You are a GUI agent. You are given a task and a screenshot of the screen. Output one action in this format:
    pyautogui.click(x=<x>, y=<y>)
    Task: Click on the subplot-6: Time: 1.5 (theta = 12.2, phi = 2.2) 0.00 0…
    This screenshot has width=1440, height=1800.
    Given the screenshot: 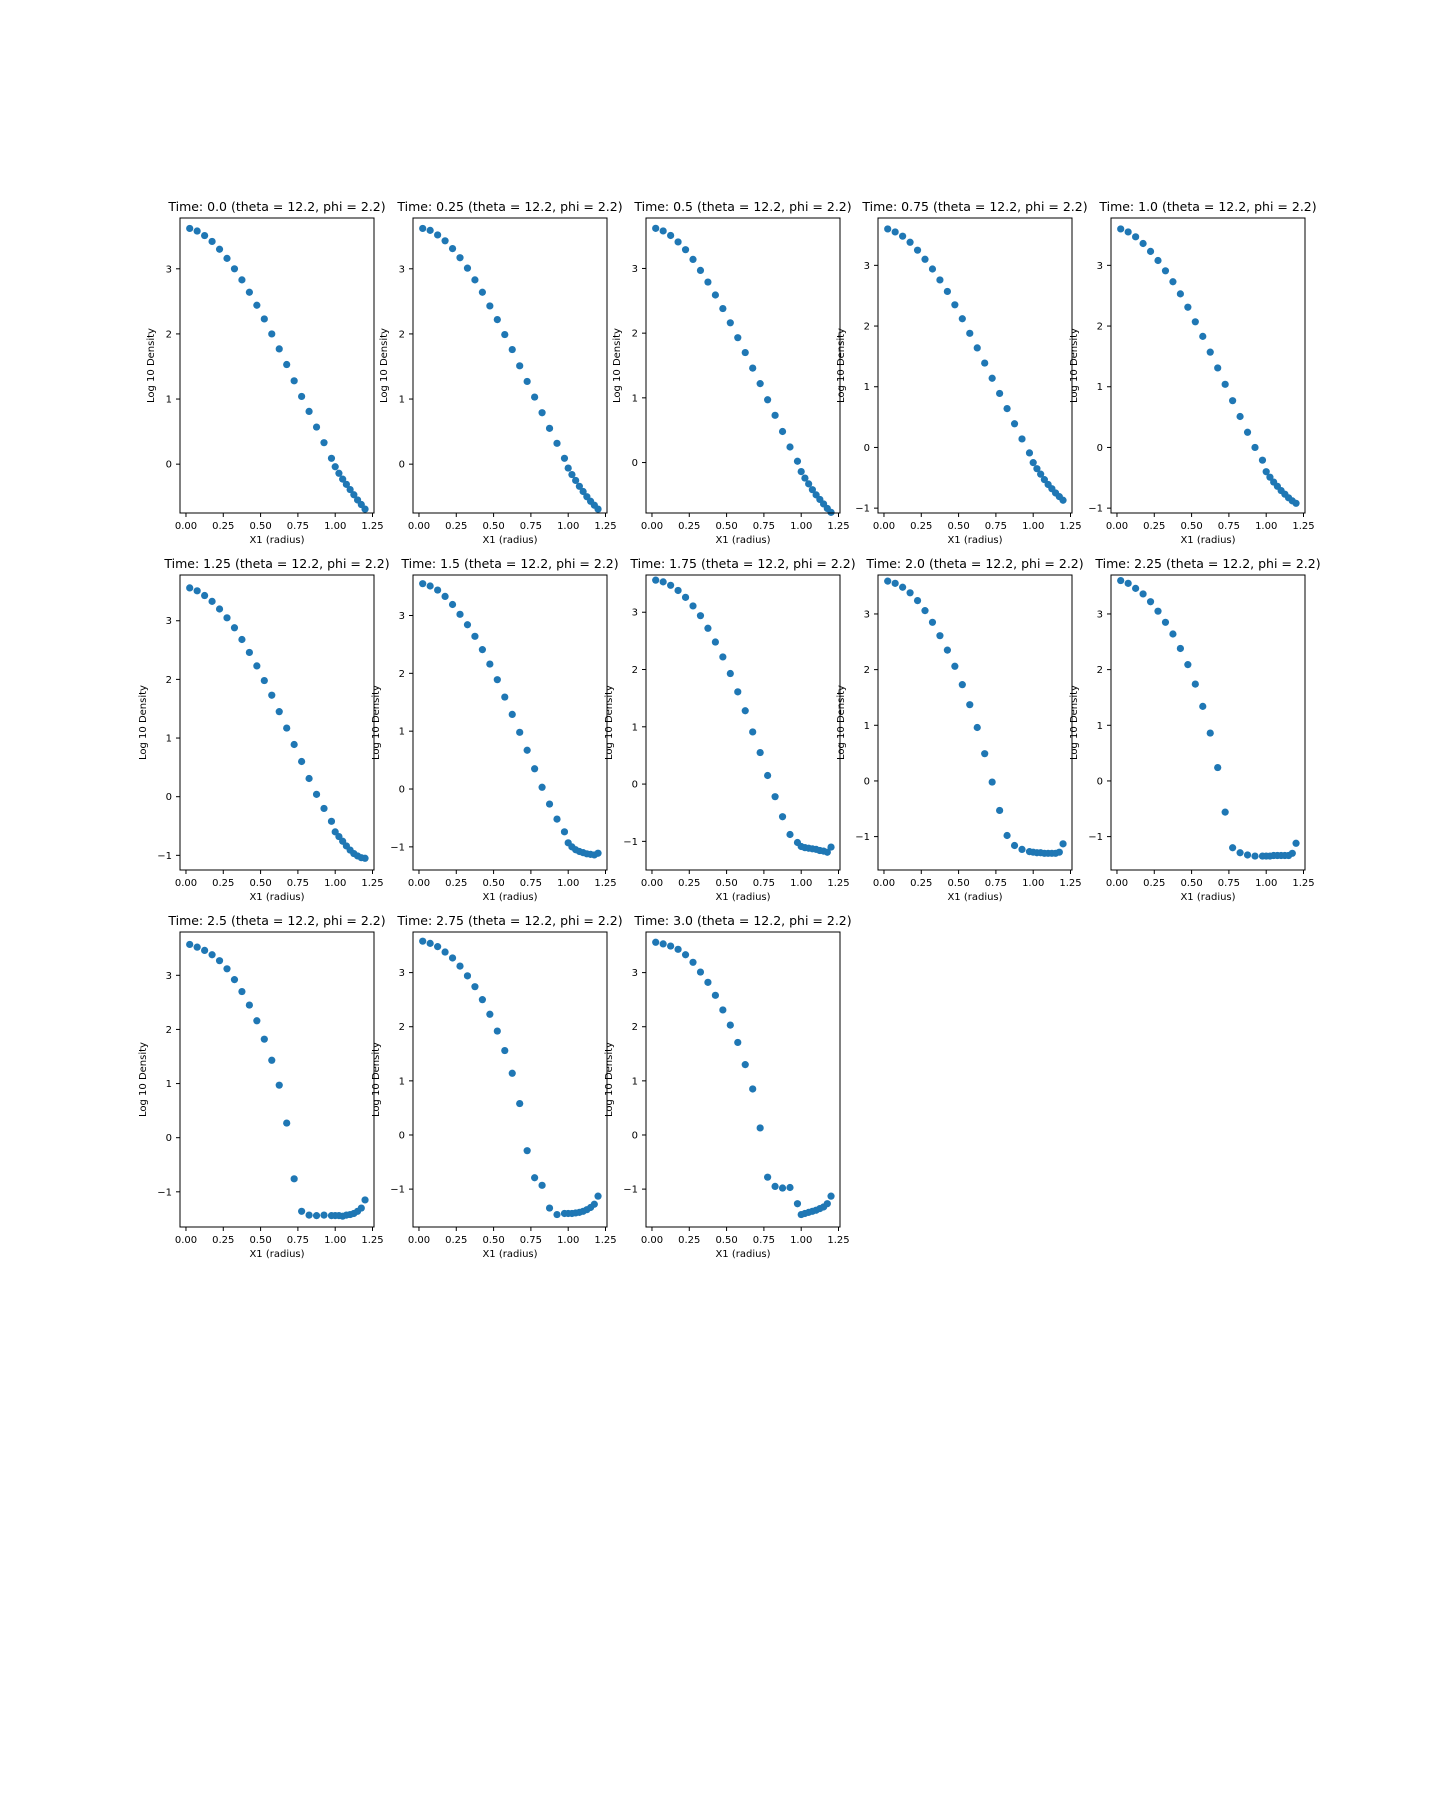 What is the action you would take?
    pyautogui.click(x=495, y=729)
    